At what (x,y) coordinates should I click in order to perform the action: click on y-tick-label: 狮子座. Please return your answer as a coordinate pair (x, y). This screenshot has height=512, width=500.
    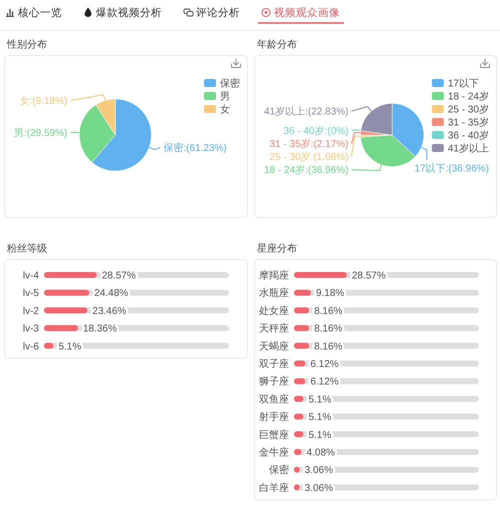
    Looking at the image, I should click on (274, 382).